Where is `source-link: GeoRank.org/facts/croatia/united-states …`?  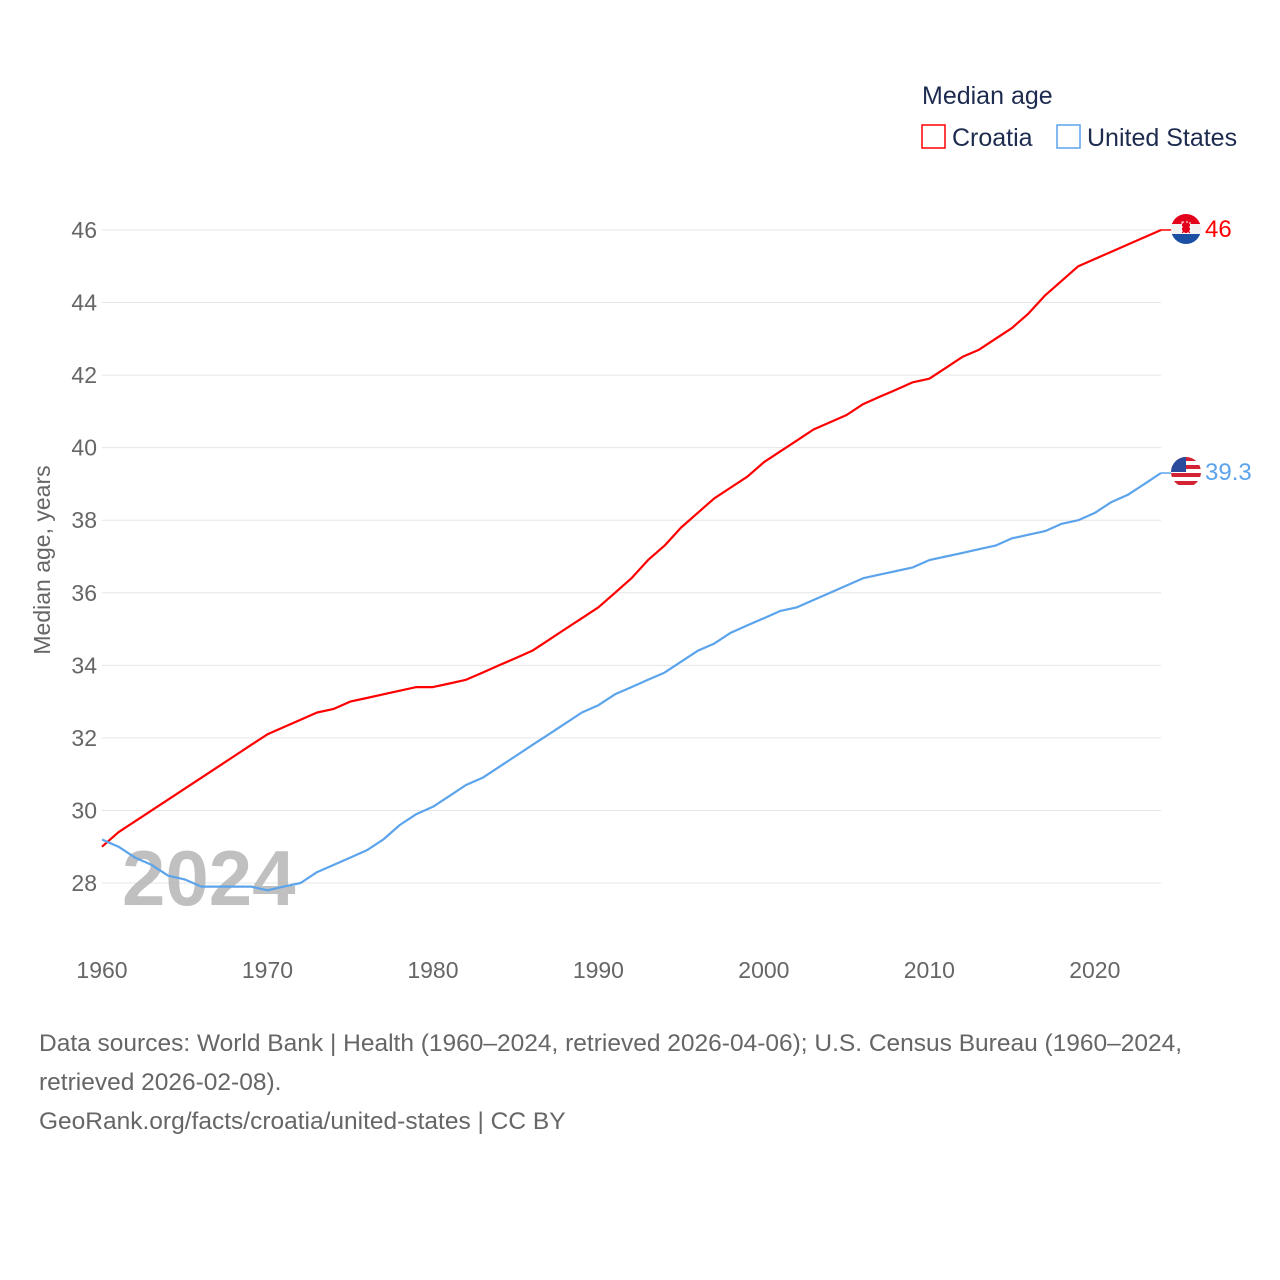 source-link: GeoRank.org/facts/croatia/united-states … is located at coordinates (302, 1121).